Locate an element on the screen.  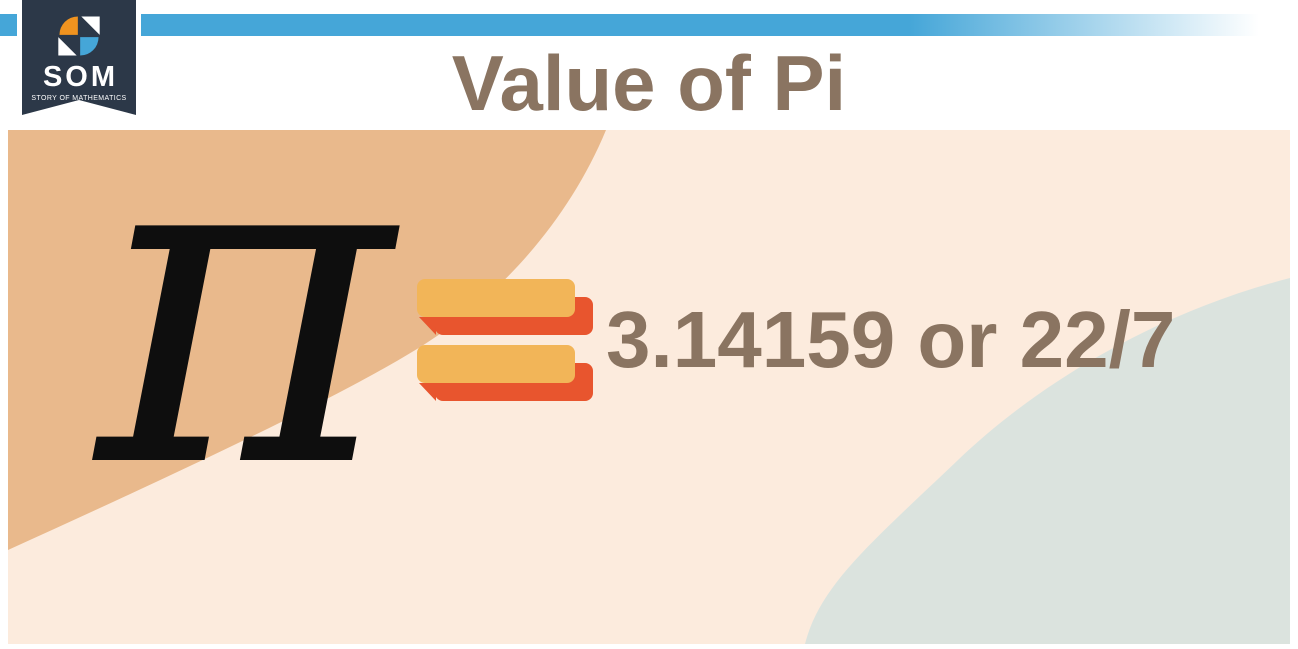
equals-bar-top is located at coordinates (505, 307).